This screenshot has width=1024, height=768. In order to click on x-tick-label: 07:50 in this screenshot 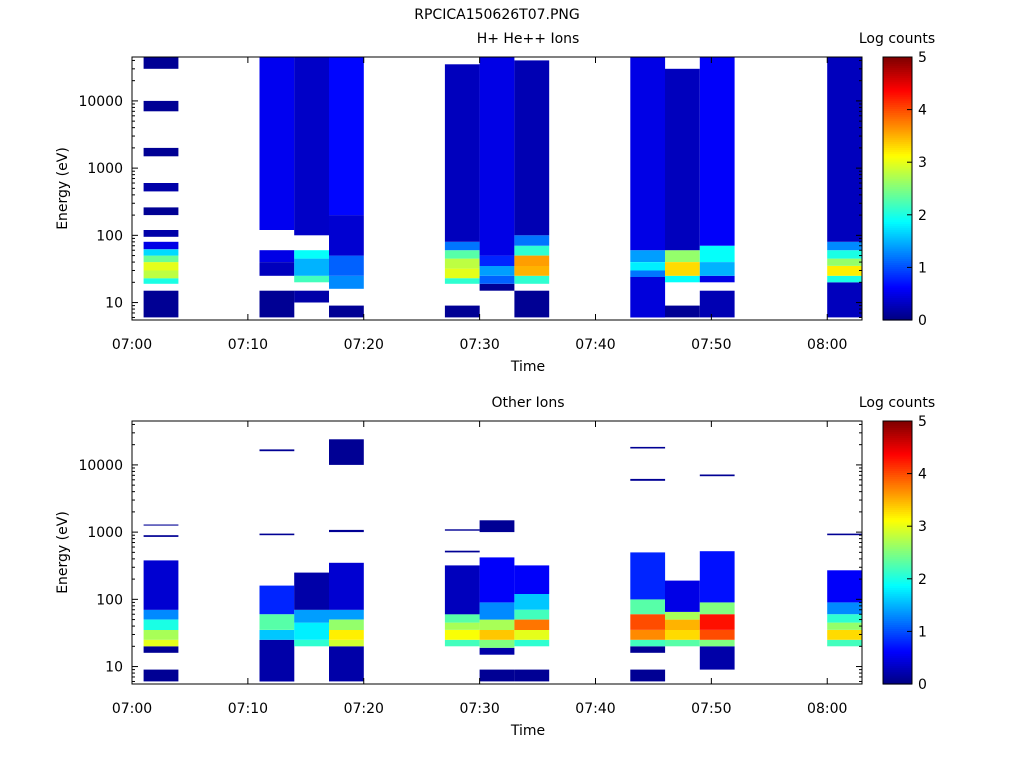, I will do `click(711, 709)`.